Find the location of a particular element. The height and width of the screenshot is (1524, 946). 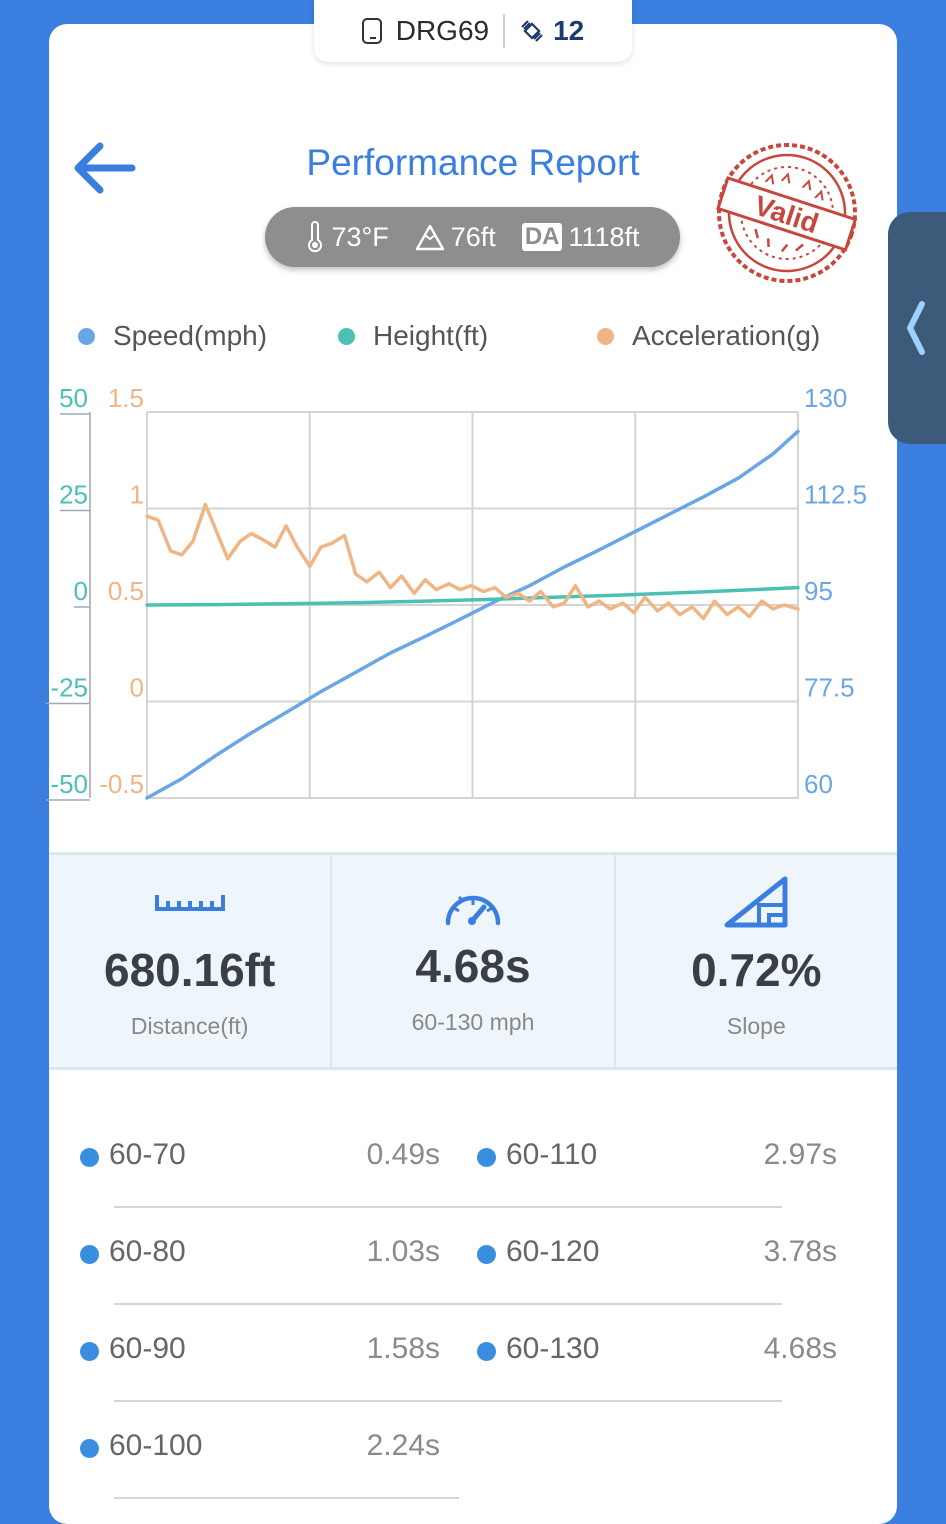

split-row: 60-130 4.68s is located at coordinates (475, 1353).